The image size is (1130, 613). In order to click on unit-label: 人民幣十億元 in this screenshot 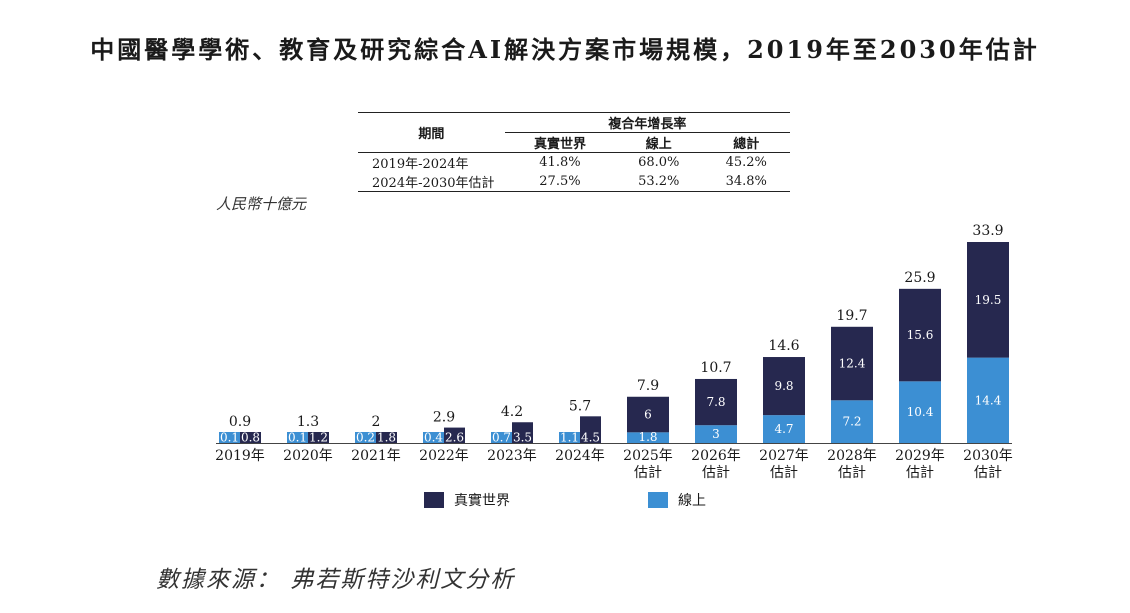, I will do `click(261, 204)`.